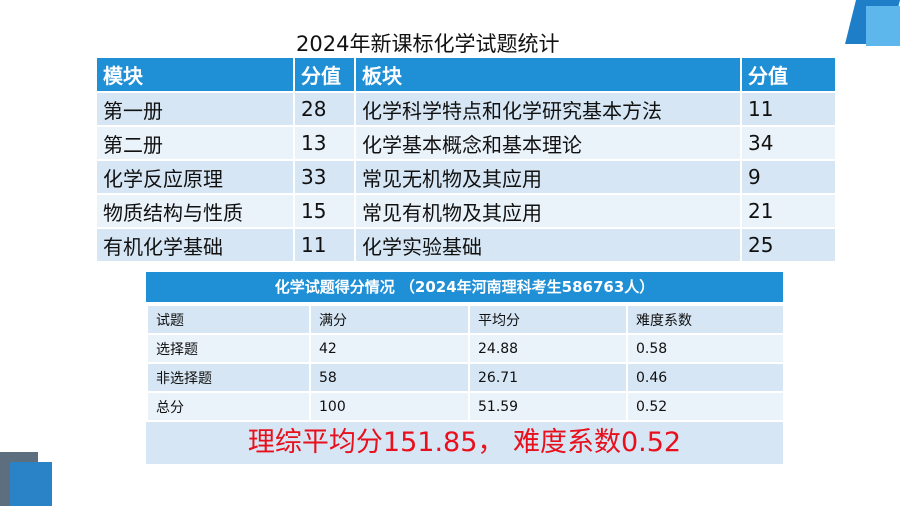  I want to click on table-row: 物质结构与性质 15 常见有机物及其应用 21, so click(466, 211).